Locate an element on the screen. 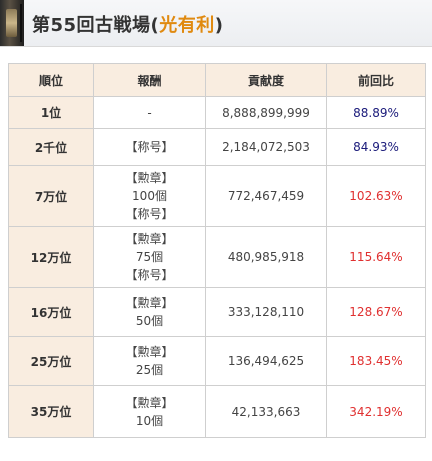  reward-line: 75個 is located at coordinates (149, 257).